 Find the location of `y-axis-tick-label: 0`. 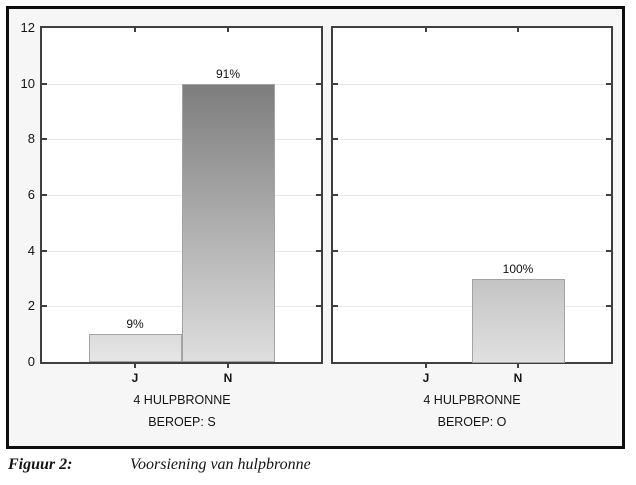

y-axis-tick-label: 0 is located at coordinates (31, 361).